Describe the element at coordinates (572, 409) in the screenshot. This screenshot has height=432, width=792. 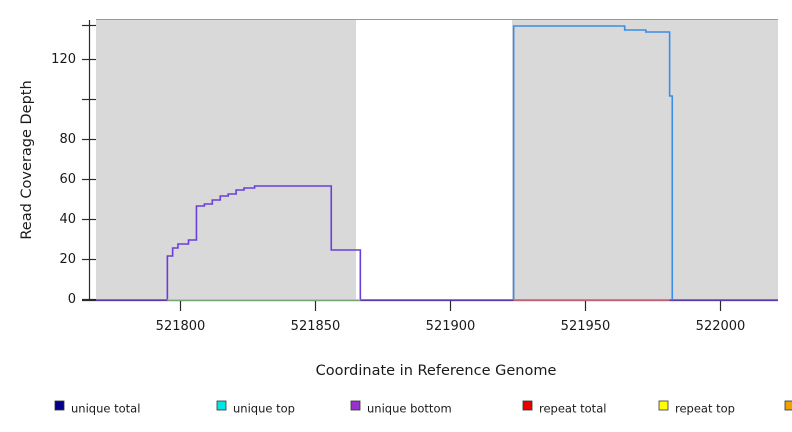
I see `legend-label: repeat total` at that location.